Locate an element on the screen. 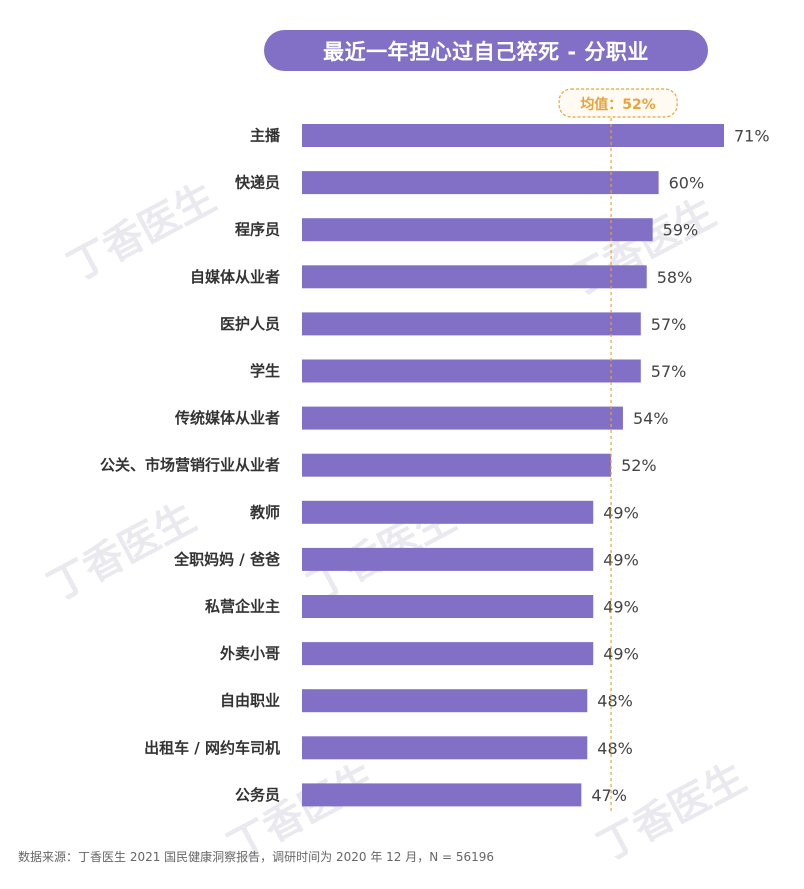 This screenshot has height=889, width=804. value-label: 54% is located at coordinates (651, 418).